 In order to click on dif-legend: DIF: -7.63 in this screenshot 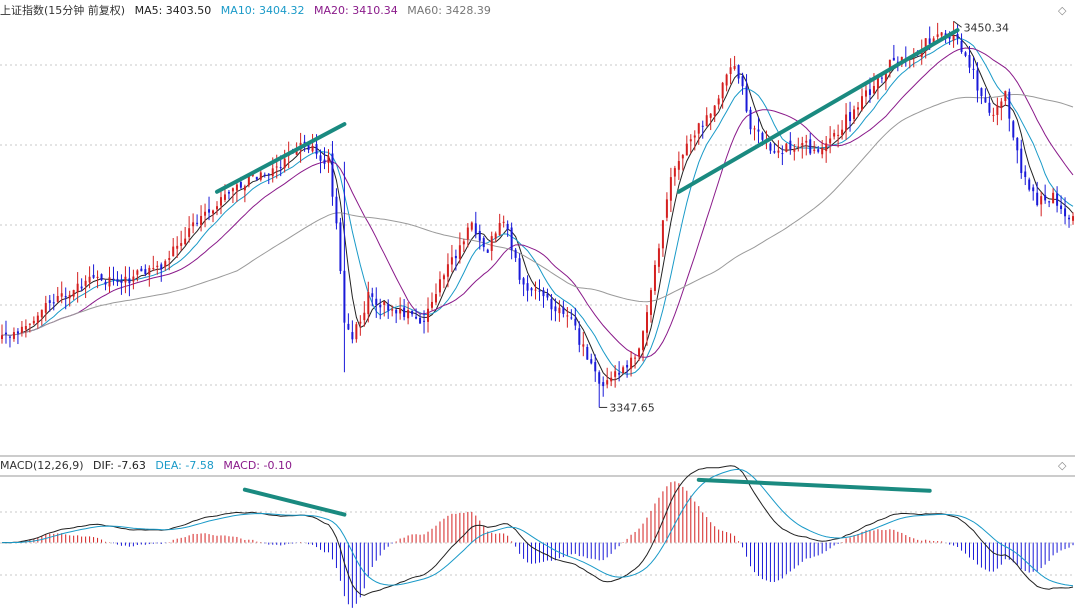, I will do `click(119, 465)`.